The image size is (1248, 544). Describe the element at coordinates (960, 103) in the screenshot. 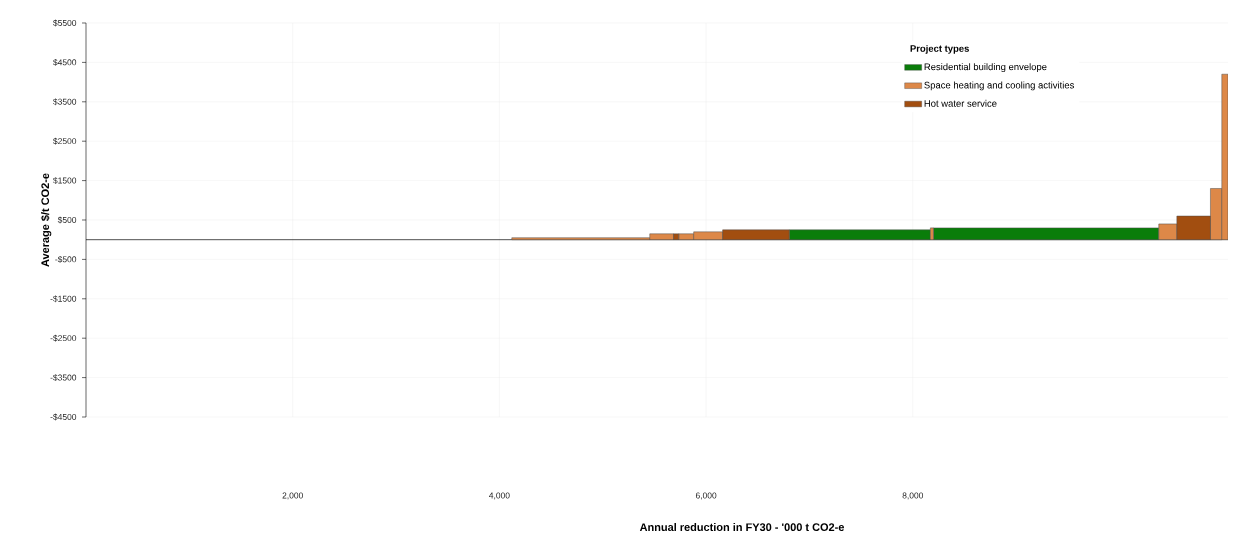

I see `legend-label: Hot water service` at that location.